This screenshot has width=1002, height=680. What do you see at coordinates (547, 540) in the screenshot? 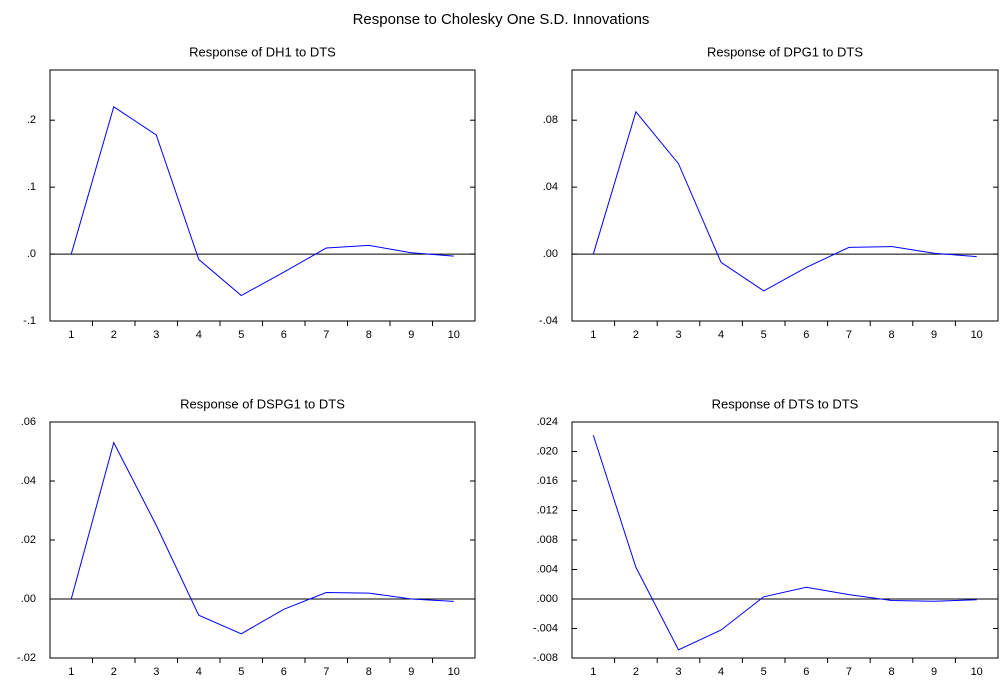
I see `y-tick-label: .008` at bounding box center [547, 540].